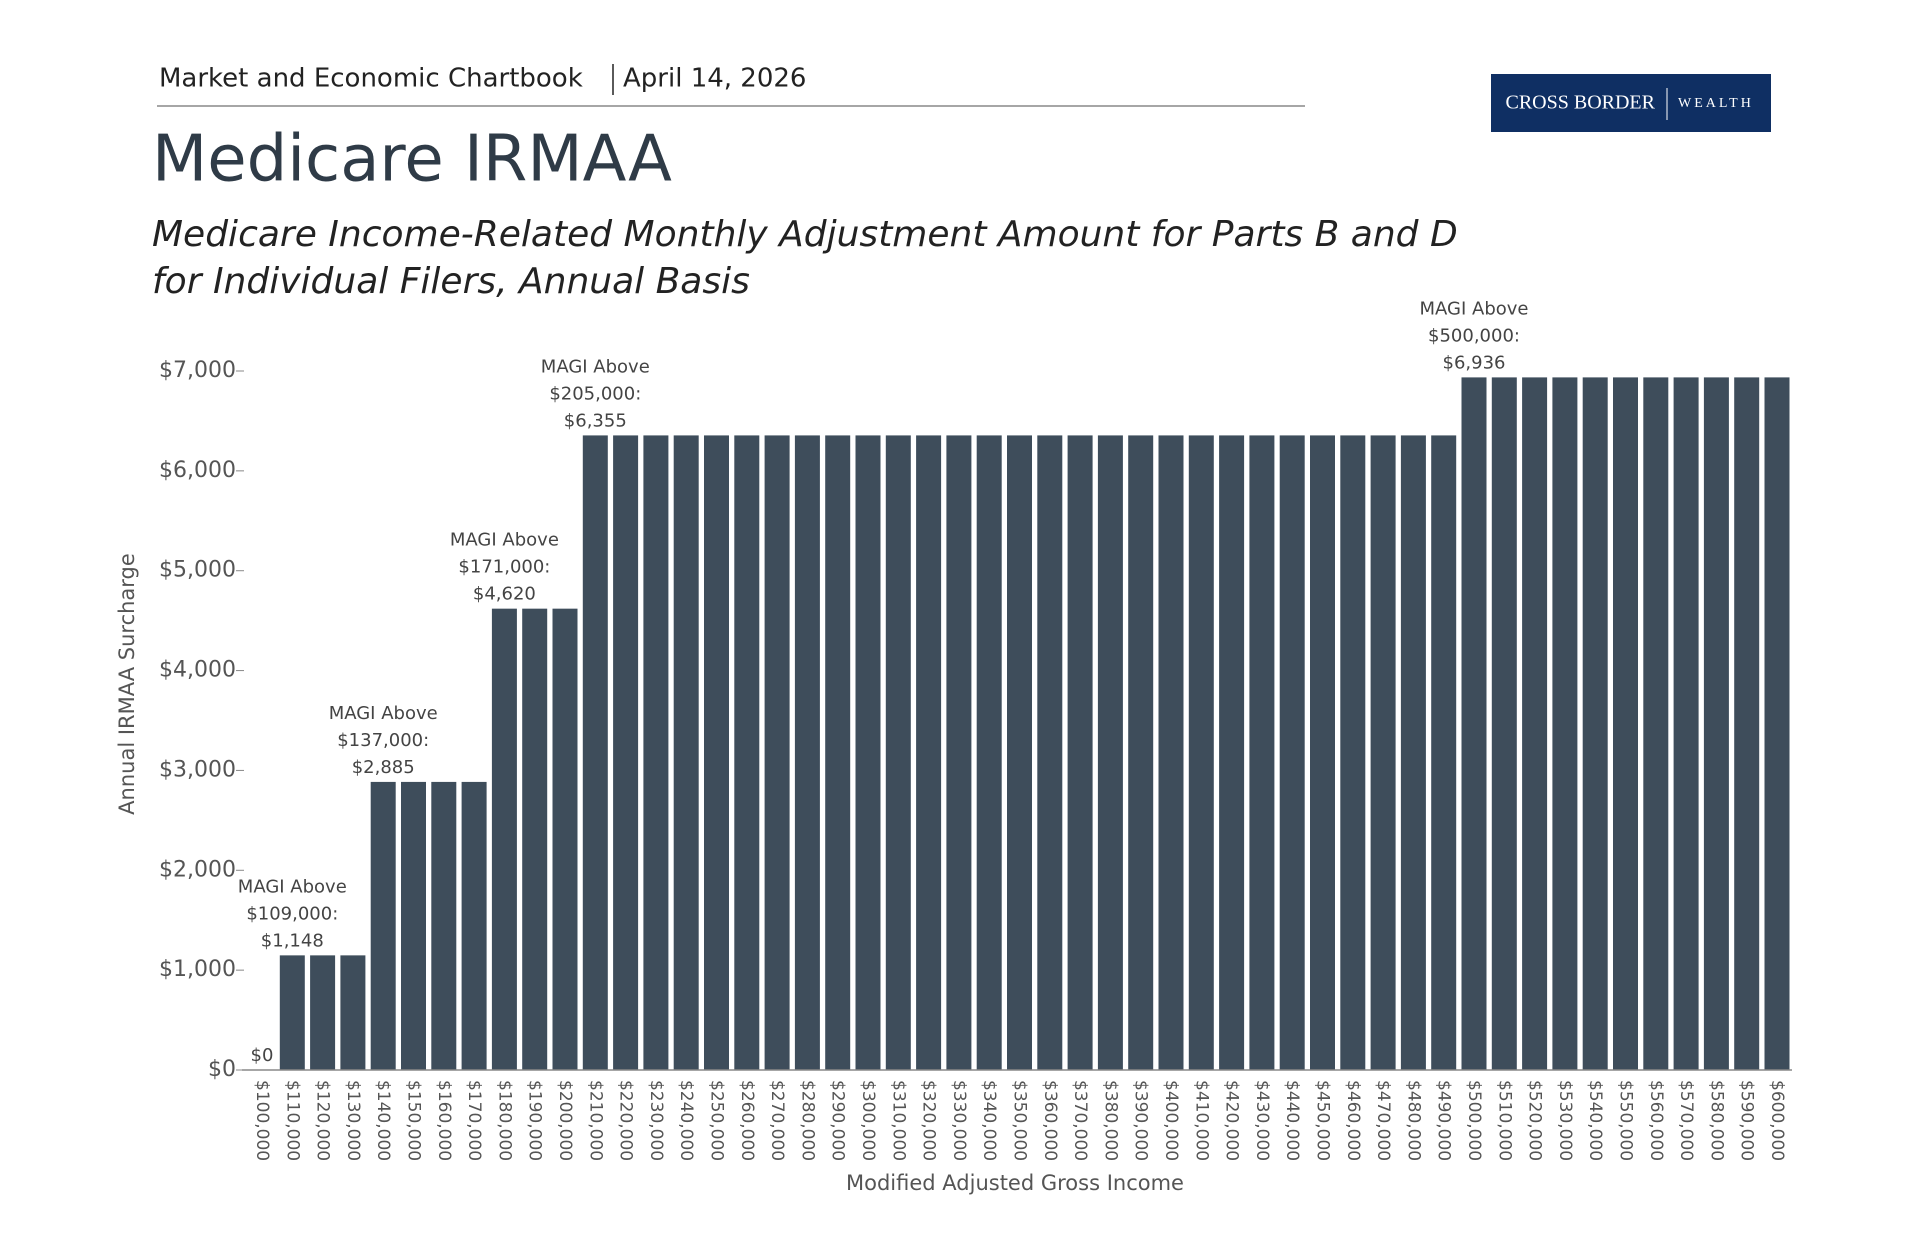  I want to click on x-tick-label: $420,000, so click(1232, 1120).